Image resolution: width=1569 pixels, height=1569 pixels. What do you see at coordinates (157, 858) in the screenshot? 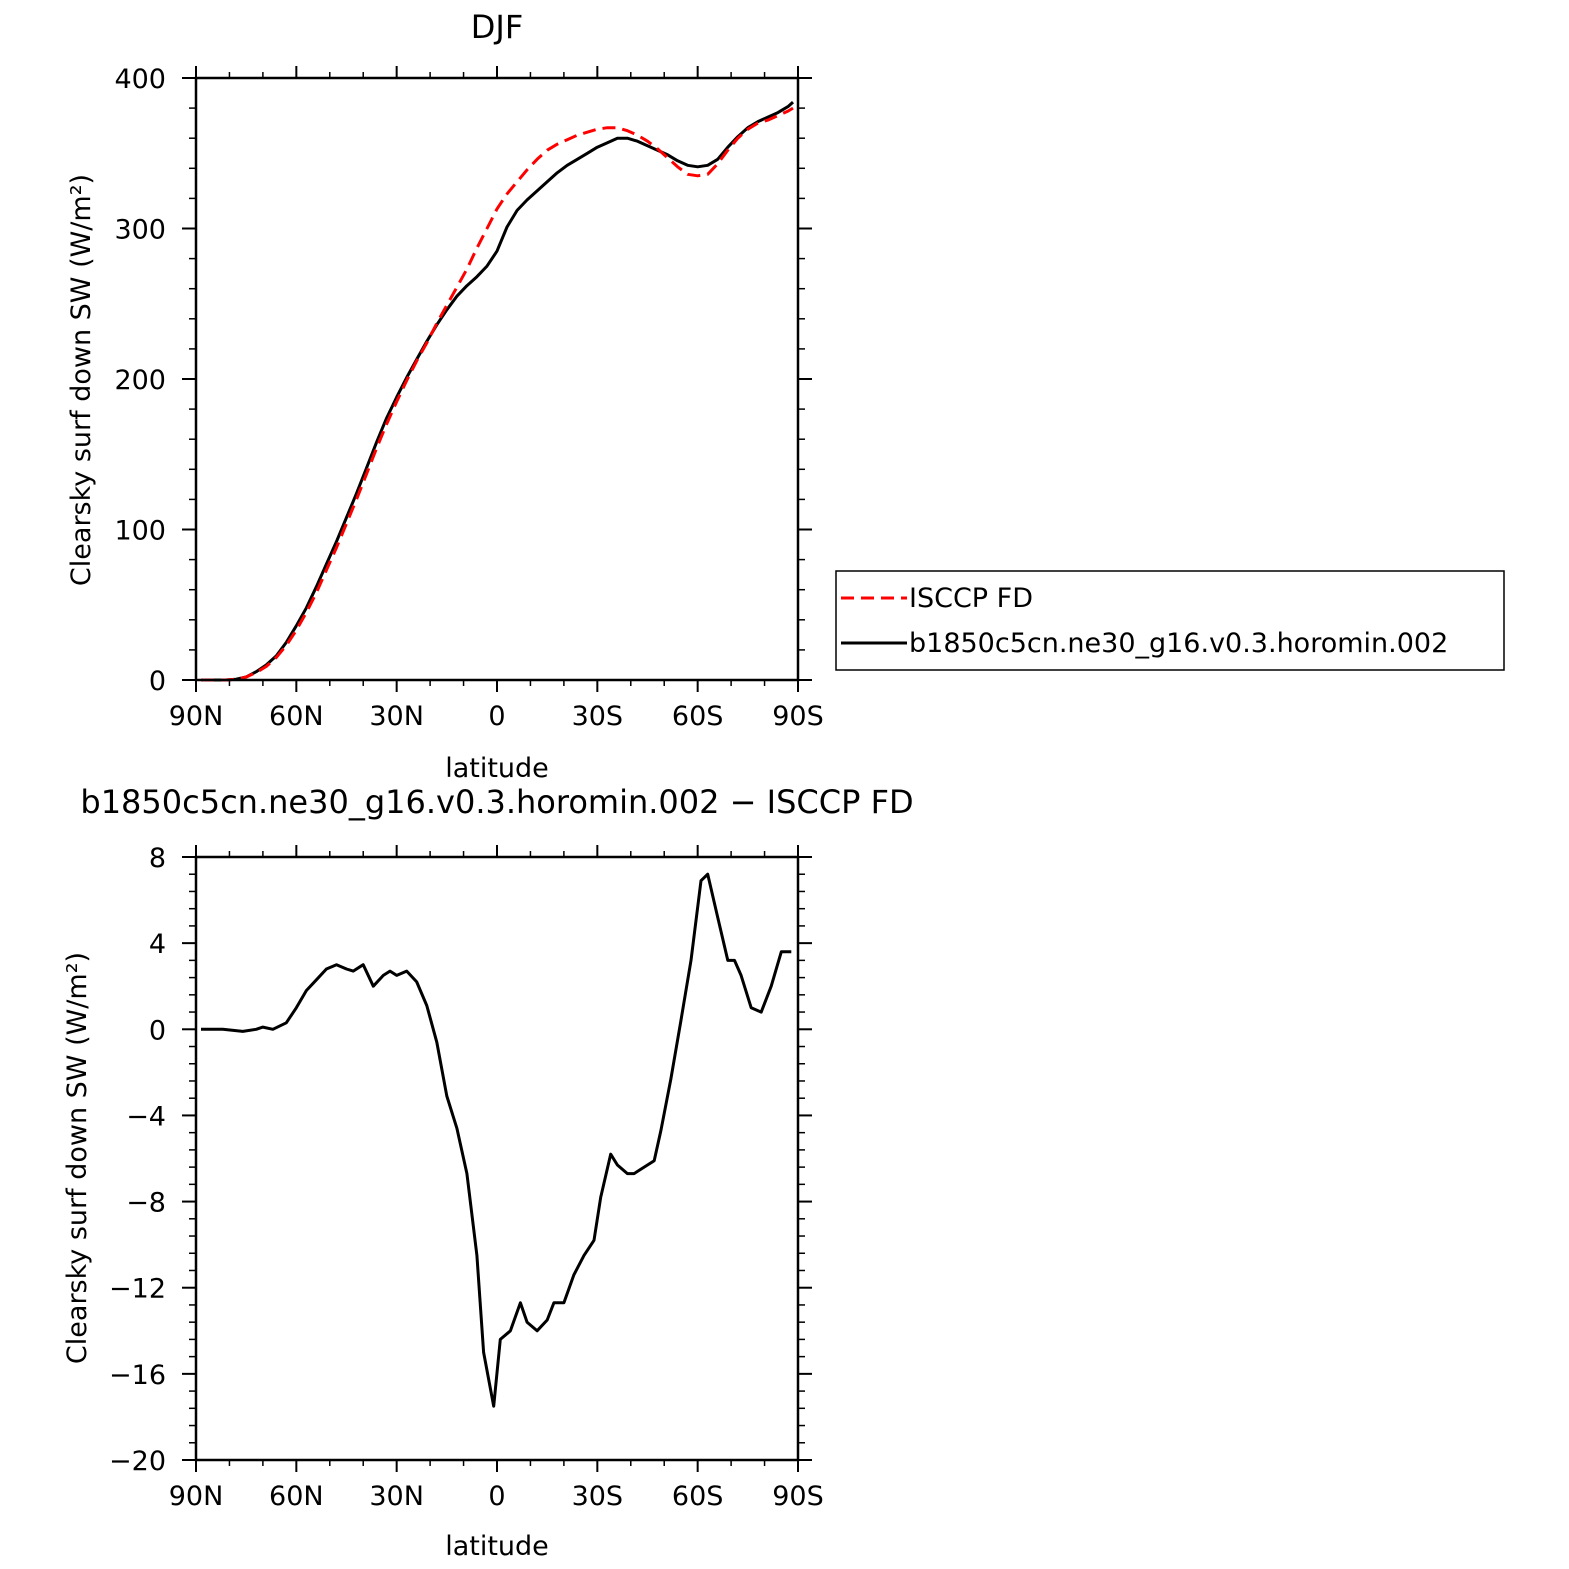
I see `y-tick-label: 8` at bounding box center [157, 858].